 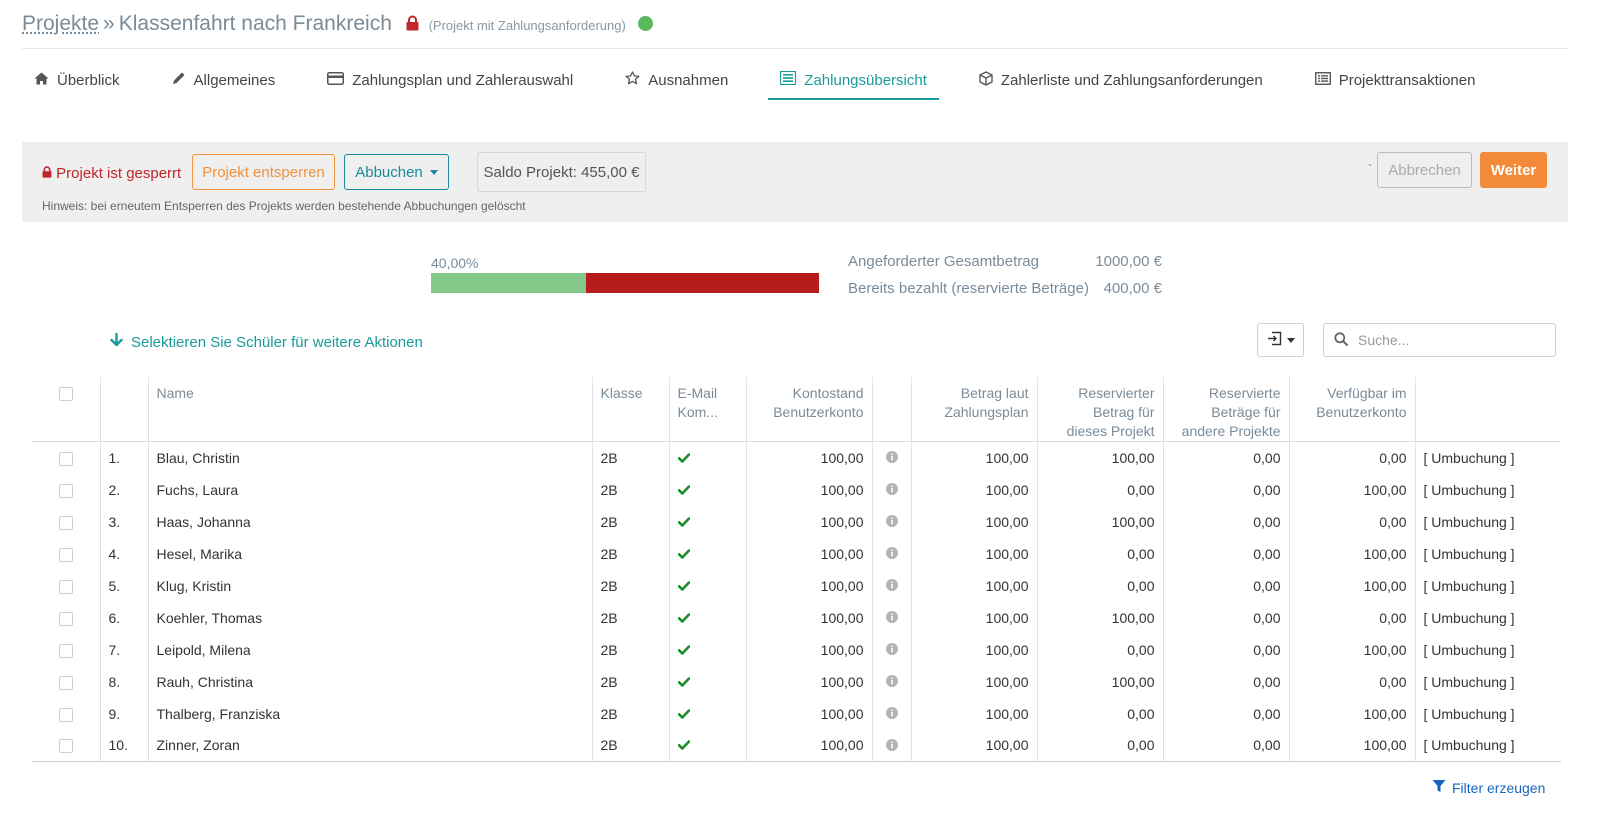 What do you see at coordinates (795, 48) in the screenshot?
I see `divider` at bounding box center [795, 48].